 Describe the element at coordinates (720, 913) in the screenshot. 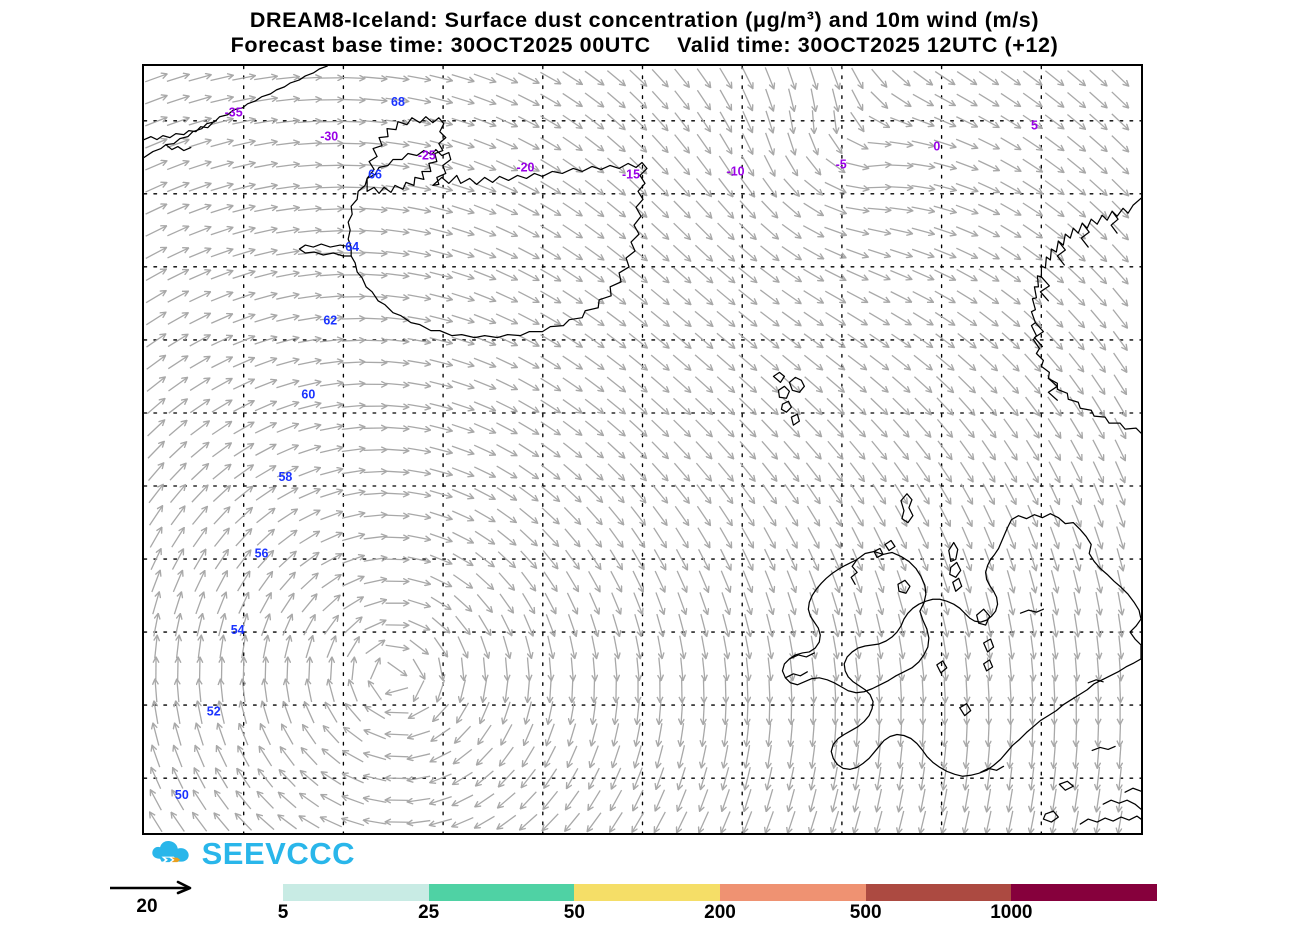

I see `colorbar-tick-label: 200` at that location.